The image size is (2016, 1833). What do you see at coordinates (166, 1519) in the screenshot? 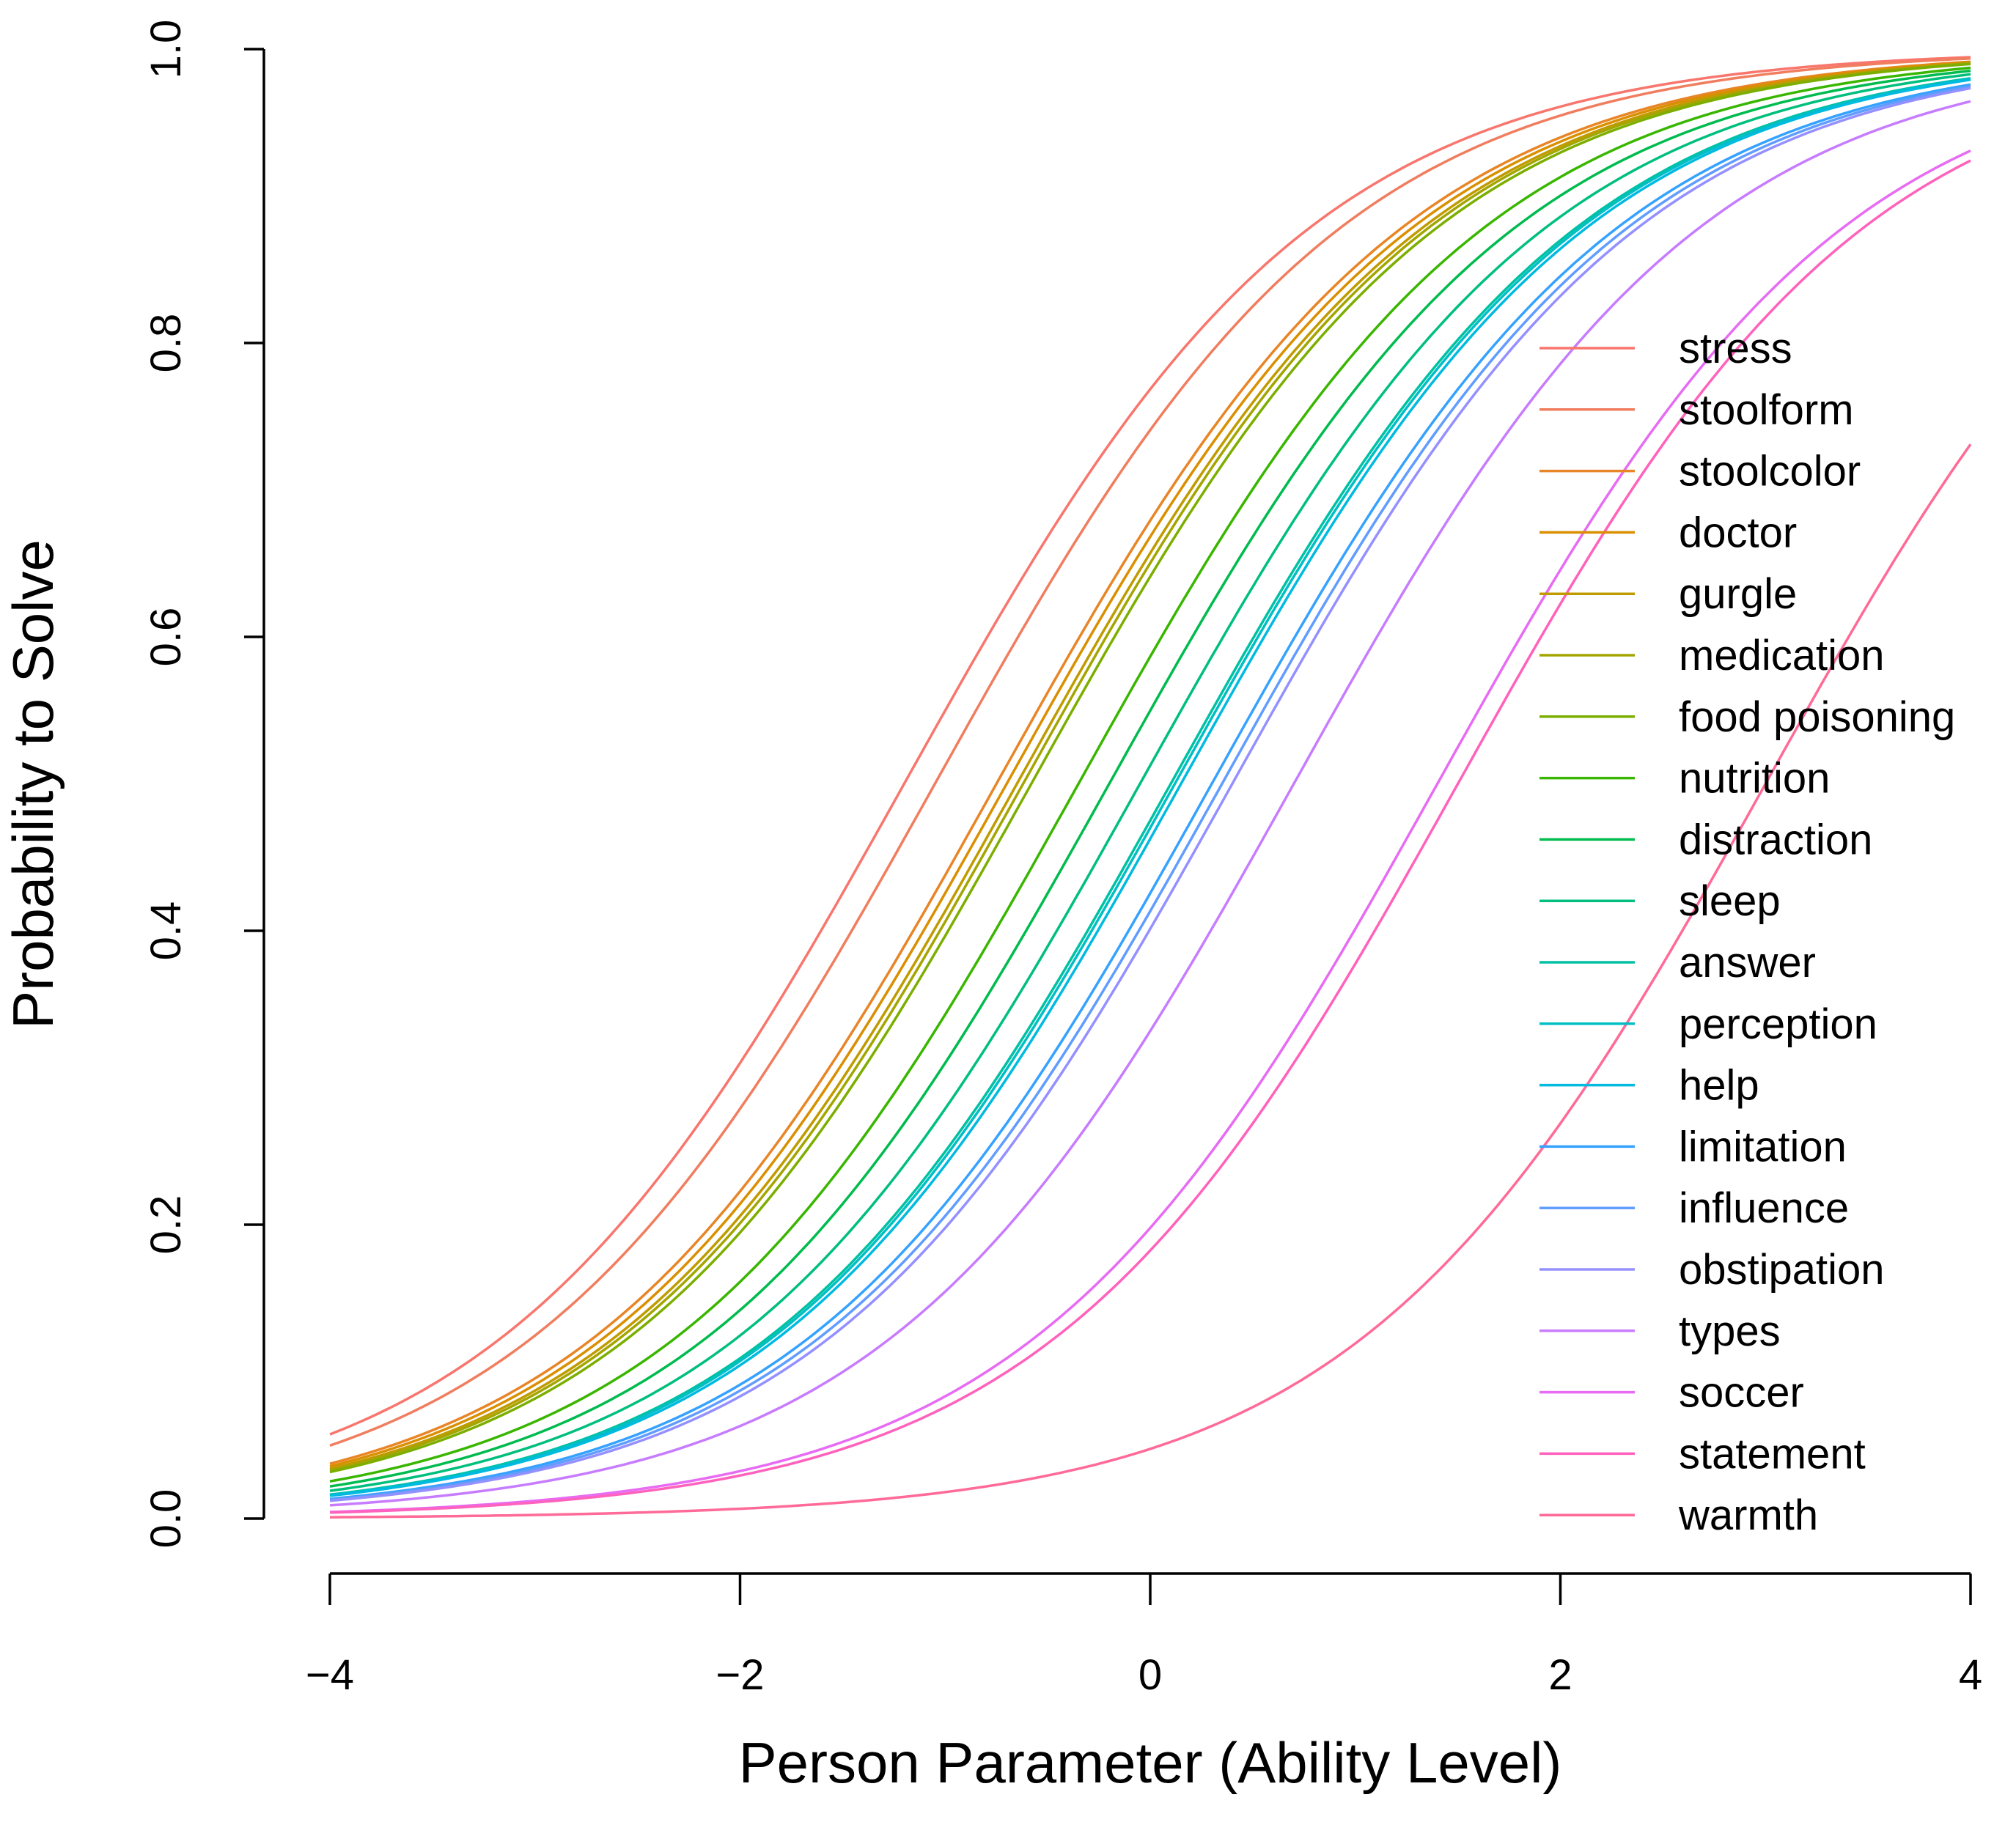
I see `y-tick-label: 0.0` at bounding box center [166, 1519].